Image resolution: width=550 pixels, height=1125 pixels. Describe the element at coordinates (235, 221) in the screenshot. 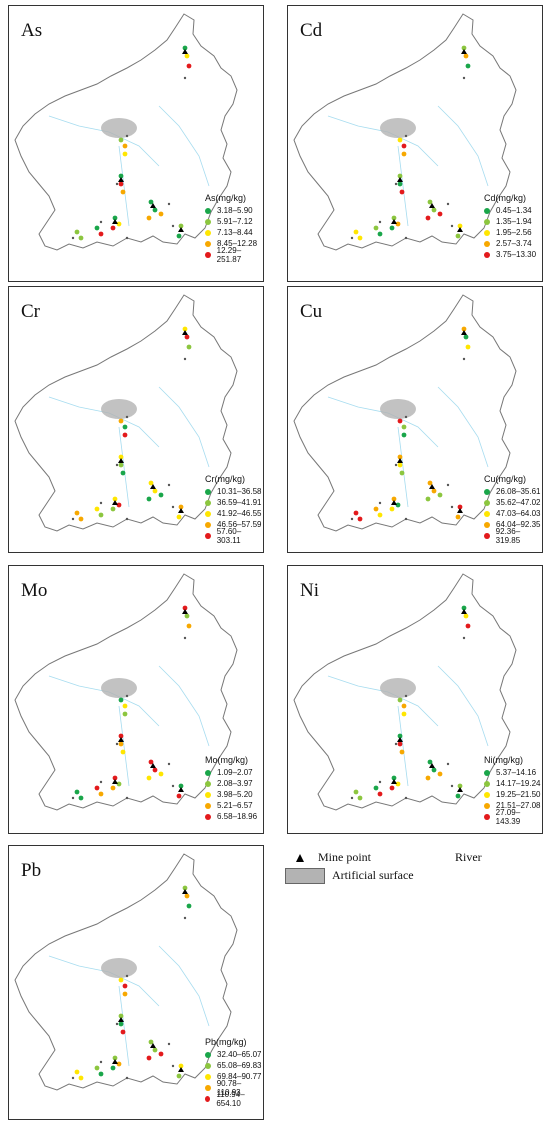

I see `class-label: 5.91–7.12` at that location.